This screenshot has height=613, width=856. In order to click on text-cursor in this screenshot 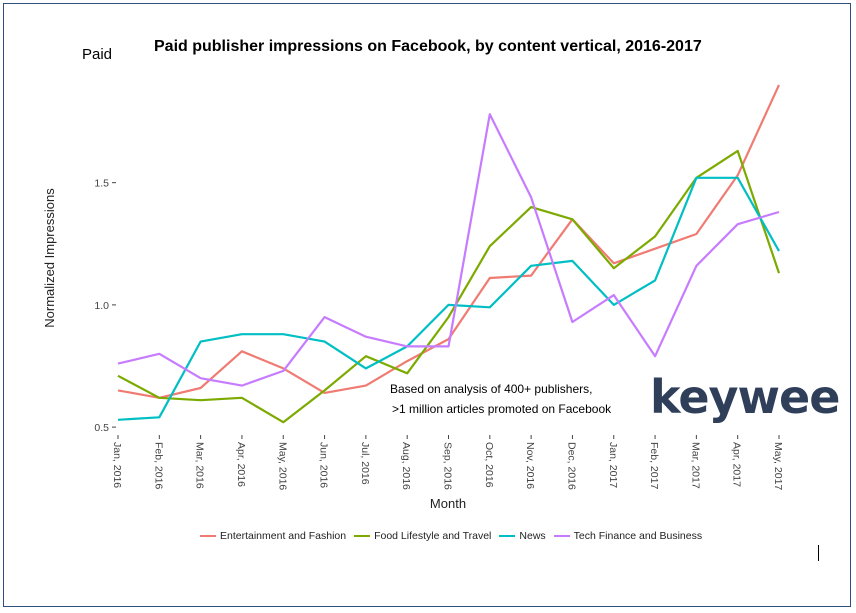, I will do `click(818, 553)`.